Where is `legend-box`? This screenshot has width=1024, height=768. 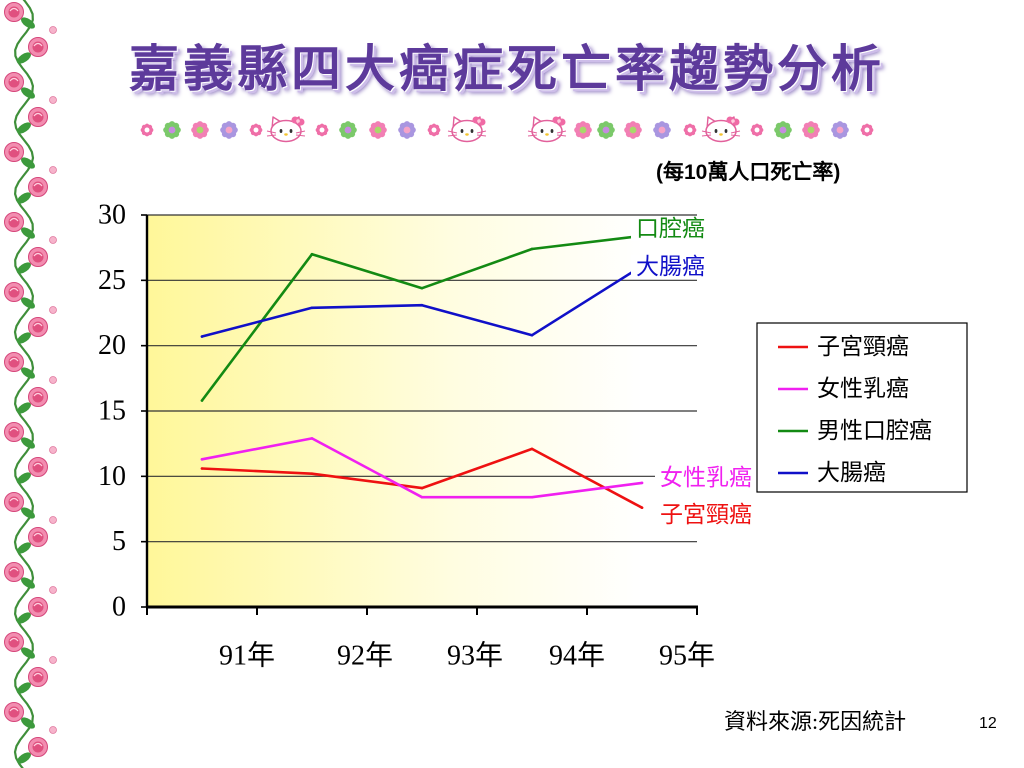
legend-box is located at coordinates (862, 407).